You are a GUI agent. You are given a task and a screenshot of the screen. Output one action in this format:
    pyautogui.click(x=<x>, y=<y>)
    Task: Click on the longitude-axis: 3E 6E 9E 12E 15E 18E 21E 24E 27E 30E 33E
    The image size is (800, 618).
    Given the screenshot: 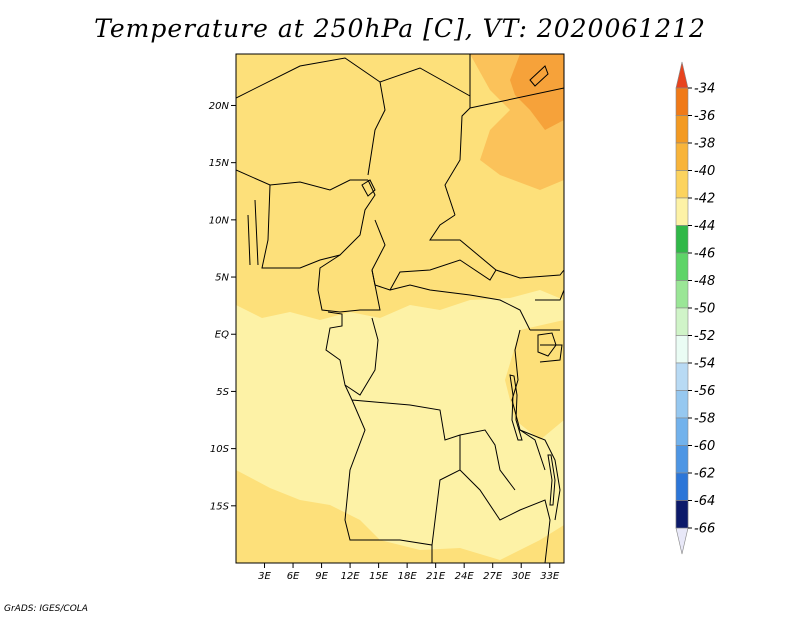 What is the action you would take?
    pyautogui.click(x=409, y=572)
    